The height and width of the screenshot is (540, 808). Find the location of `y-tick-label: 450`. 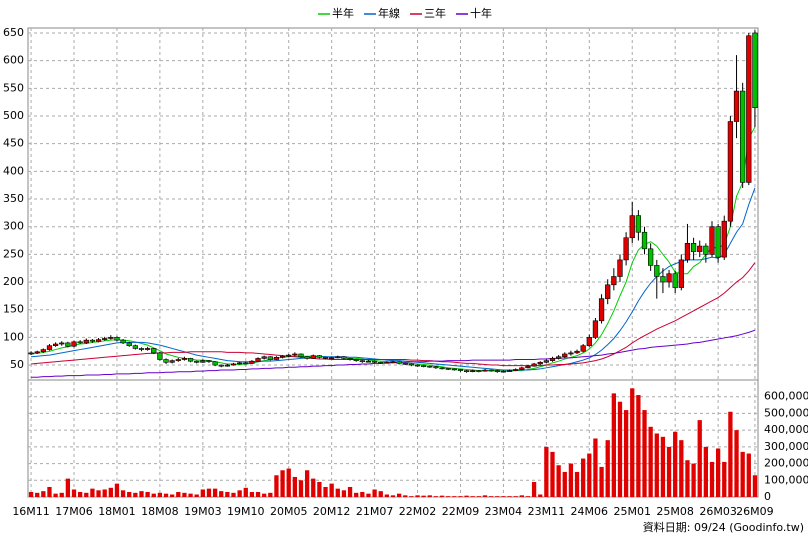

y-tick-label: 450 is located at coordinates (13, 143).